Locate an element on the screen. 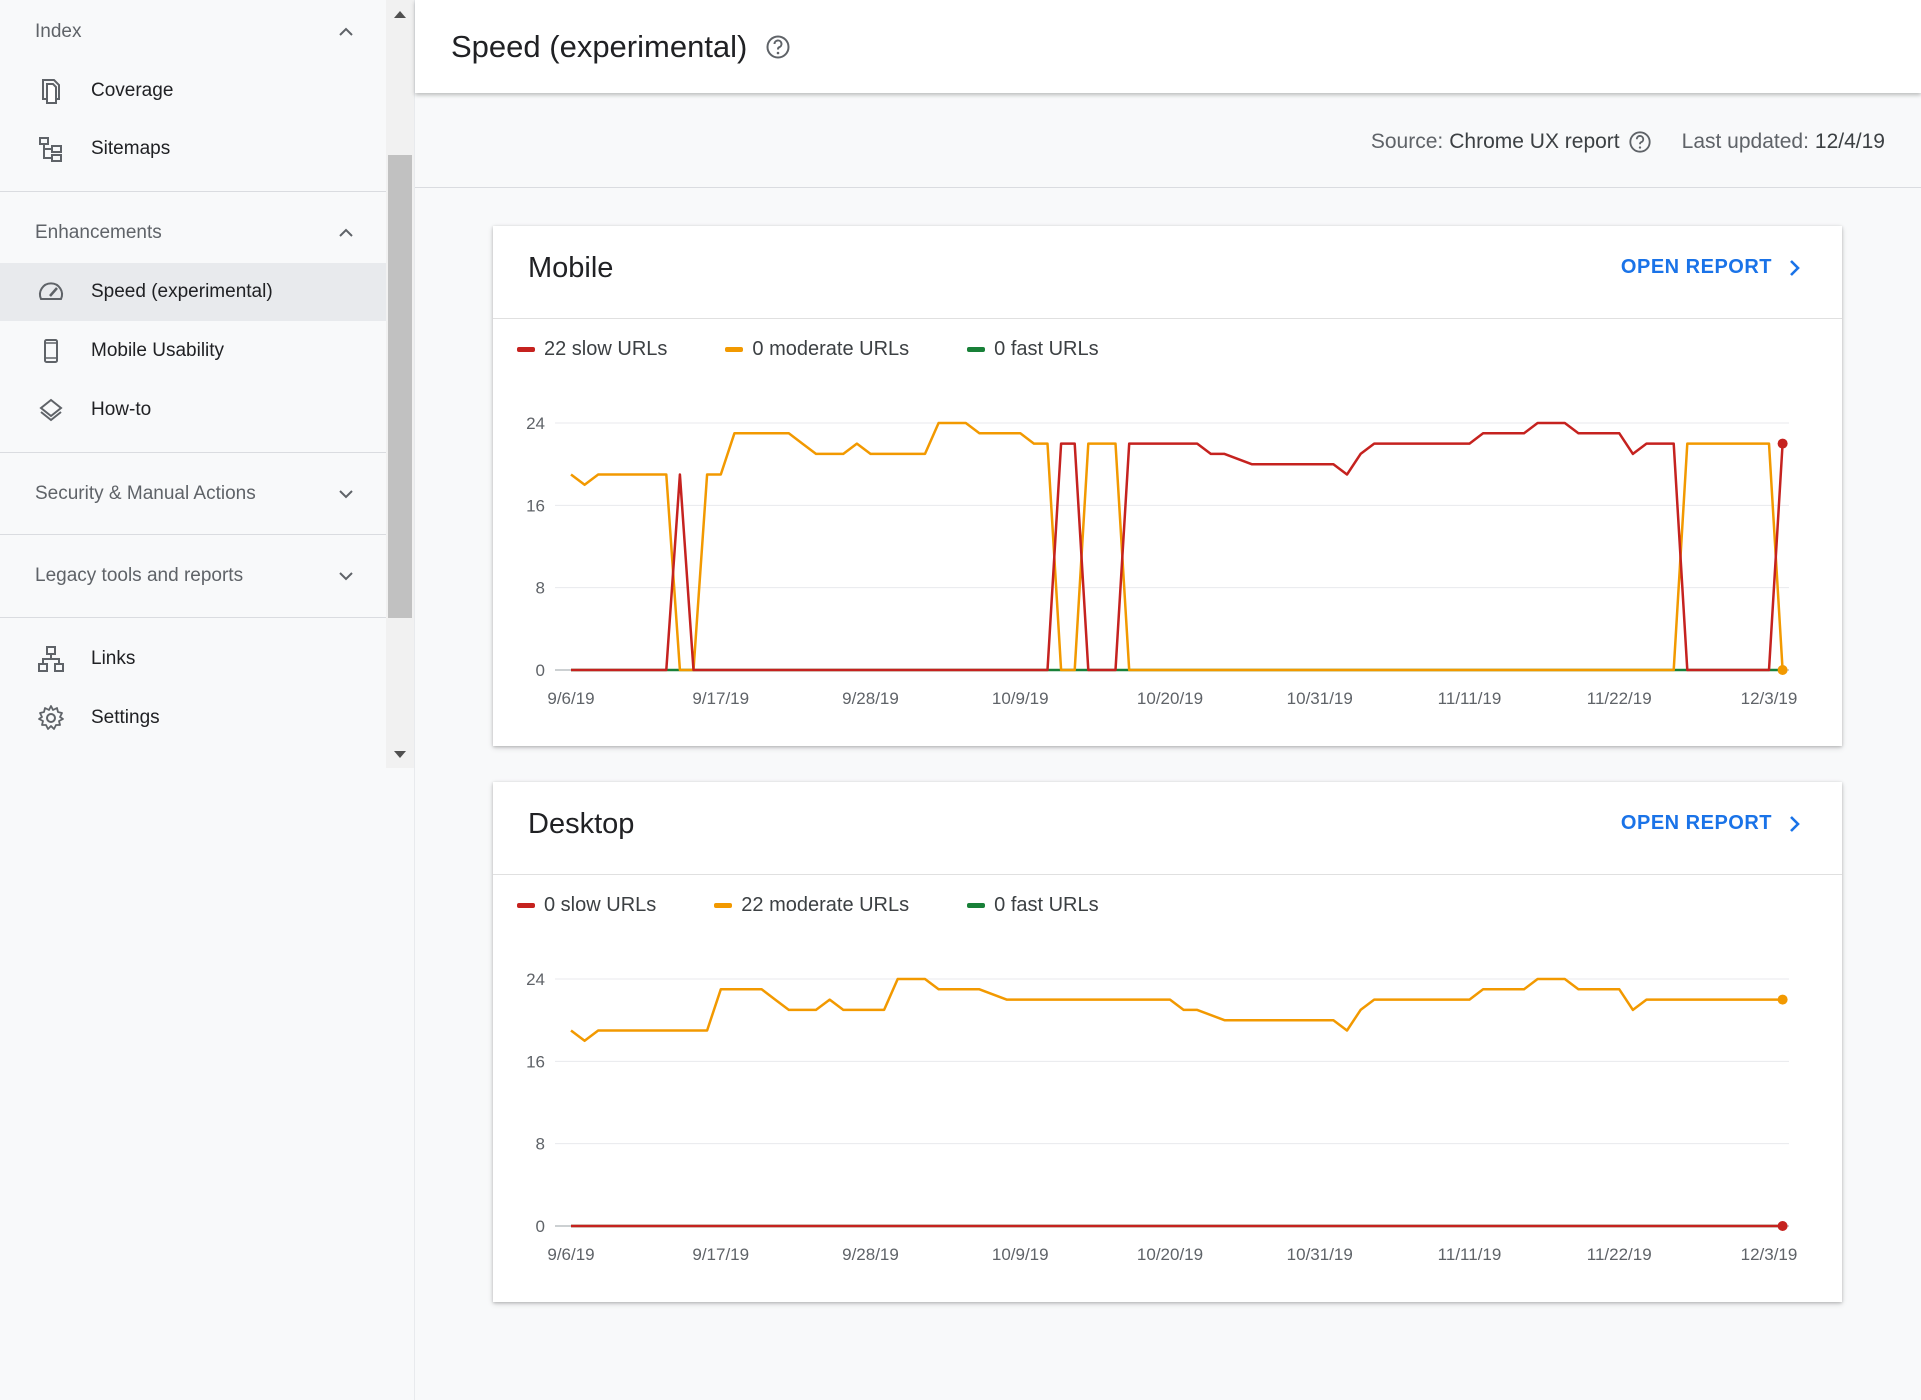  sidebar-scrollbar is located at coordinates (400, 384).